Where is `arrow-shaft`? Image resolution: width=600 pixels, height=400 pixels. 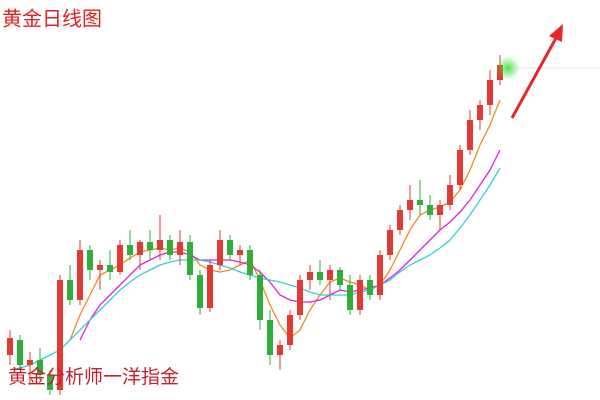
arrow-shaft is located at coordinates (534, 78).